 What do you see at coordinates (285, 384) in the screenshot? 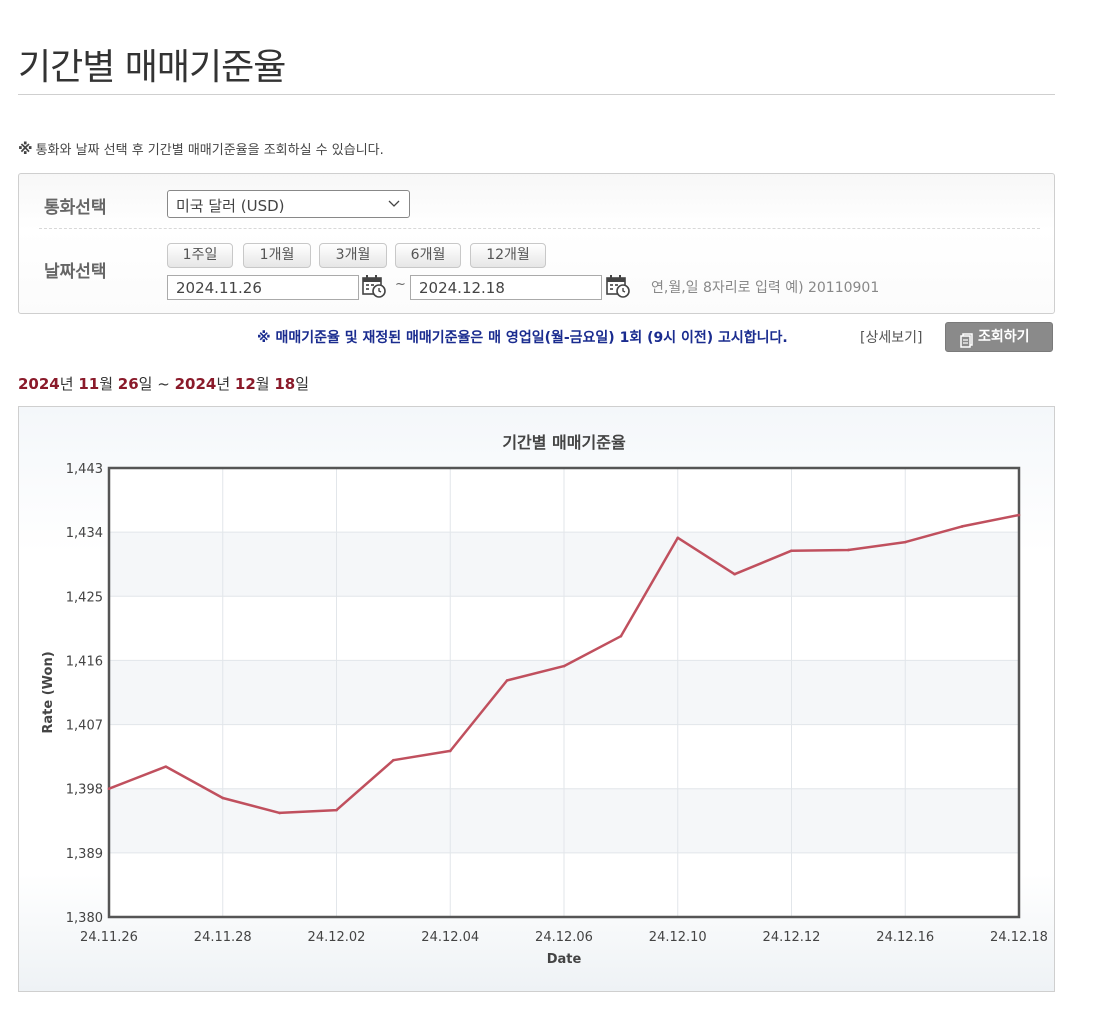
I see `range-end-day: 18` at bounding box center [285, 384].